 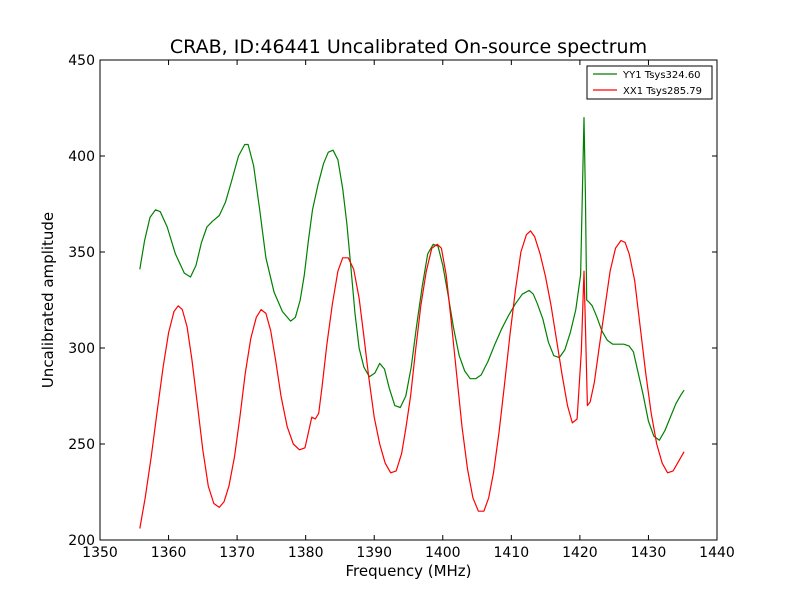 I want to click on x-tick-label: 1350, so click(x=100, y=553).